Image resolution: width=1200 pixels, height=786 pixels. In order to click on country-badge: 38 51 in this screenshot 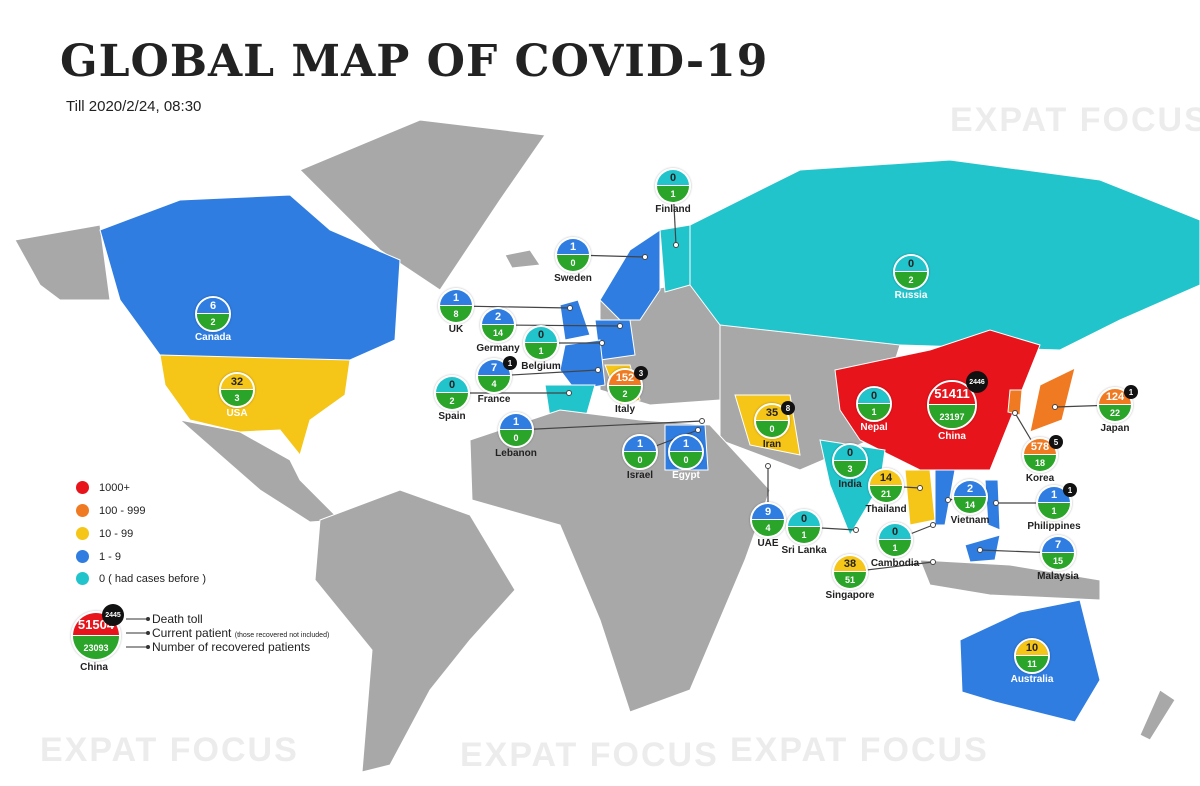, I will do `click(850, 572)`.